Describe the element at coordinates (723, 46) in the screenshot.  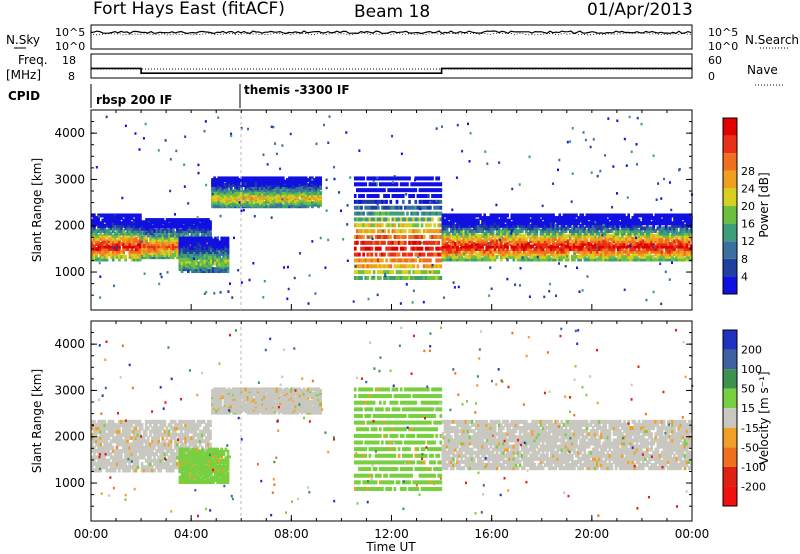
I see `sky-right-tick-bottom: 10^0` at that location.